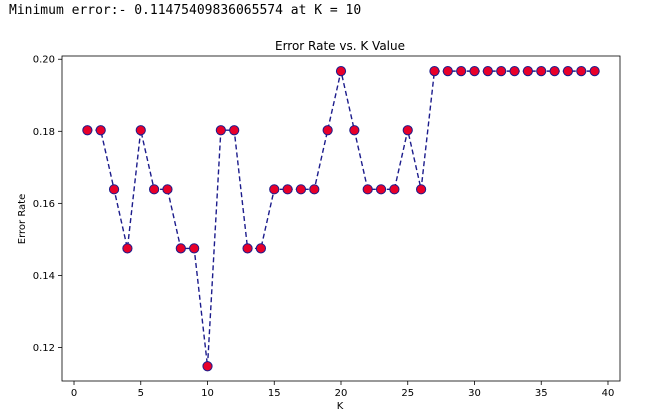 The width and height of the screenshot is (645, 410). I want to click on x-tick-label: 30, so click(474, 393).